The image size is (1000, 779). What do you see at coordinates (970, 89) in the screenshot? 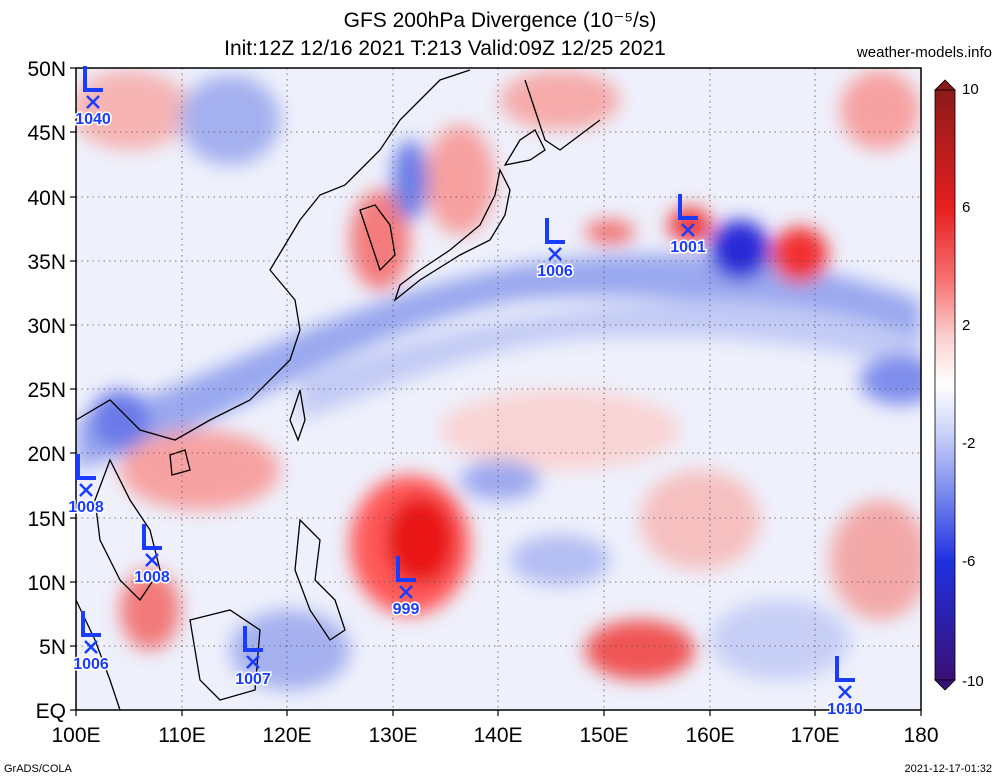
I see `colorbar-label: 10` at bounding box center [970, 89].